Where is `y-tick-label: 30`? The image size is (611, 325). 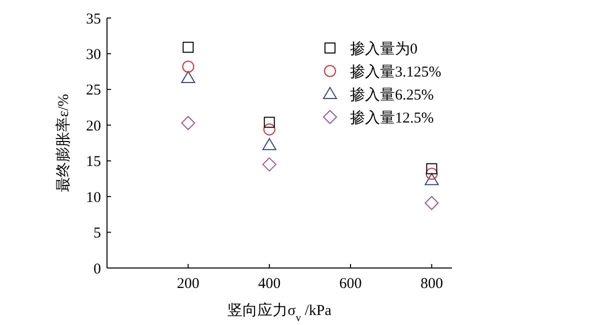 y-tick-label: 30 is located at coordinates (93, 54).